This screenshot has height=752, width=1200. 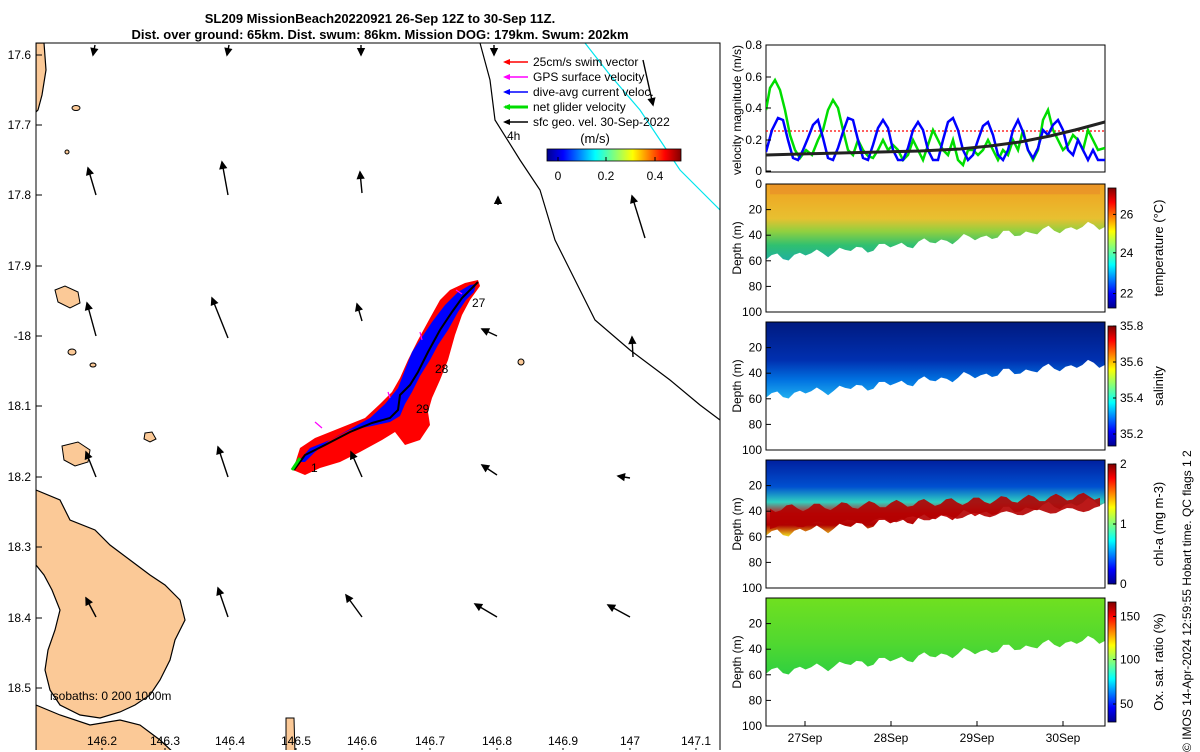 What do you see at coordinates (891, 738) in the screenshot?
I see `time-tick-label: 28Sep` at bounding box center [891, 738].